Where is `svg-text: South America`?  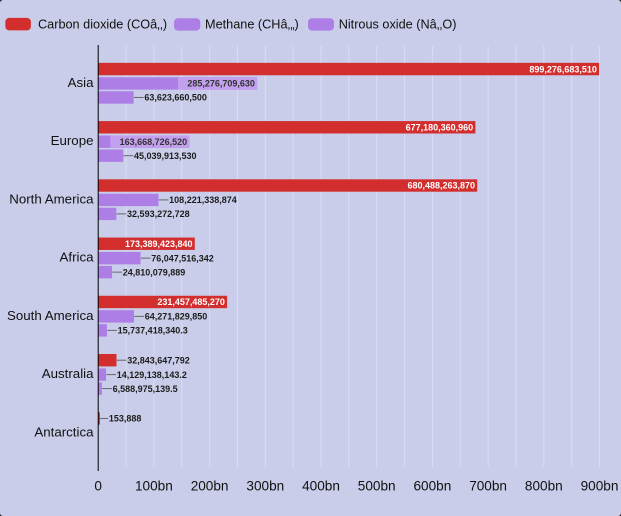
svg-text: South America is located at coordinates (50, 315).